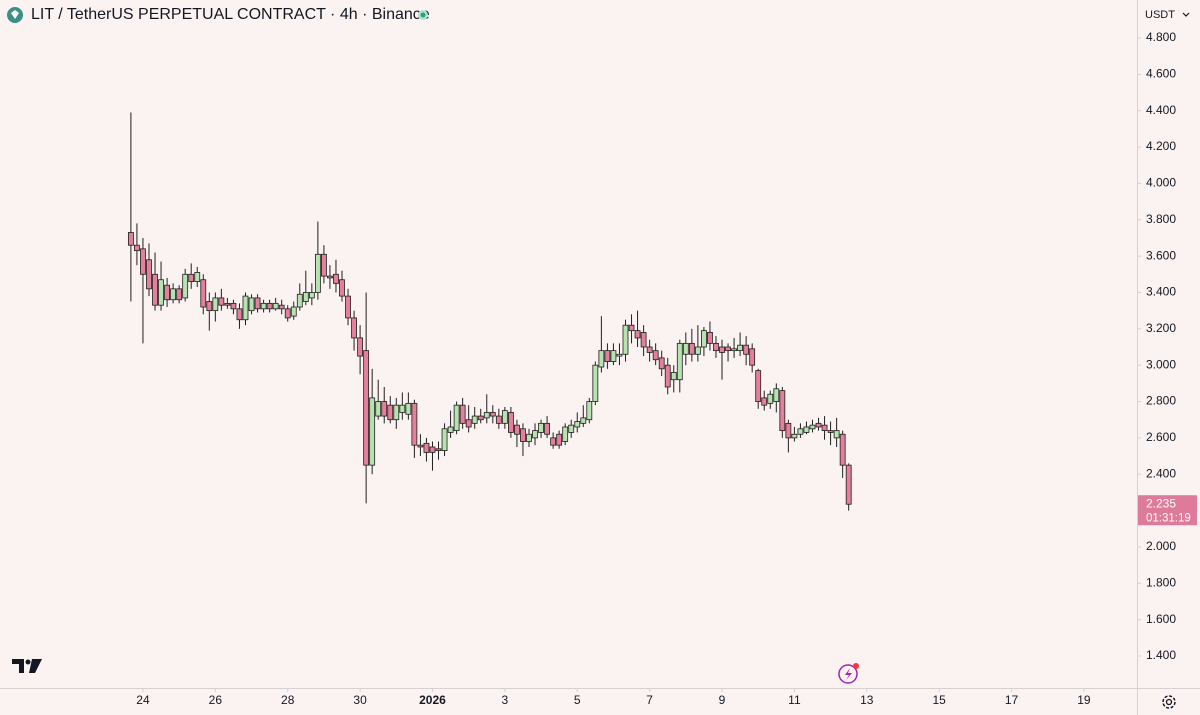 The height and width of the screenshot is (715, 1200). Describe the element at coordinates (1012, 700) in the screenshot. I see `x-tick-label: 17` at that location.